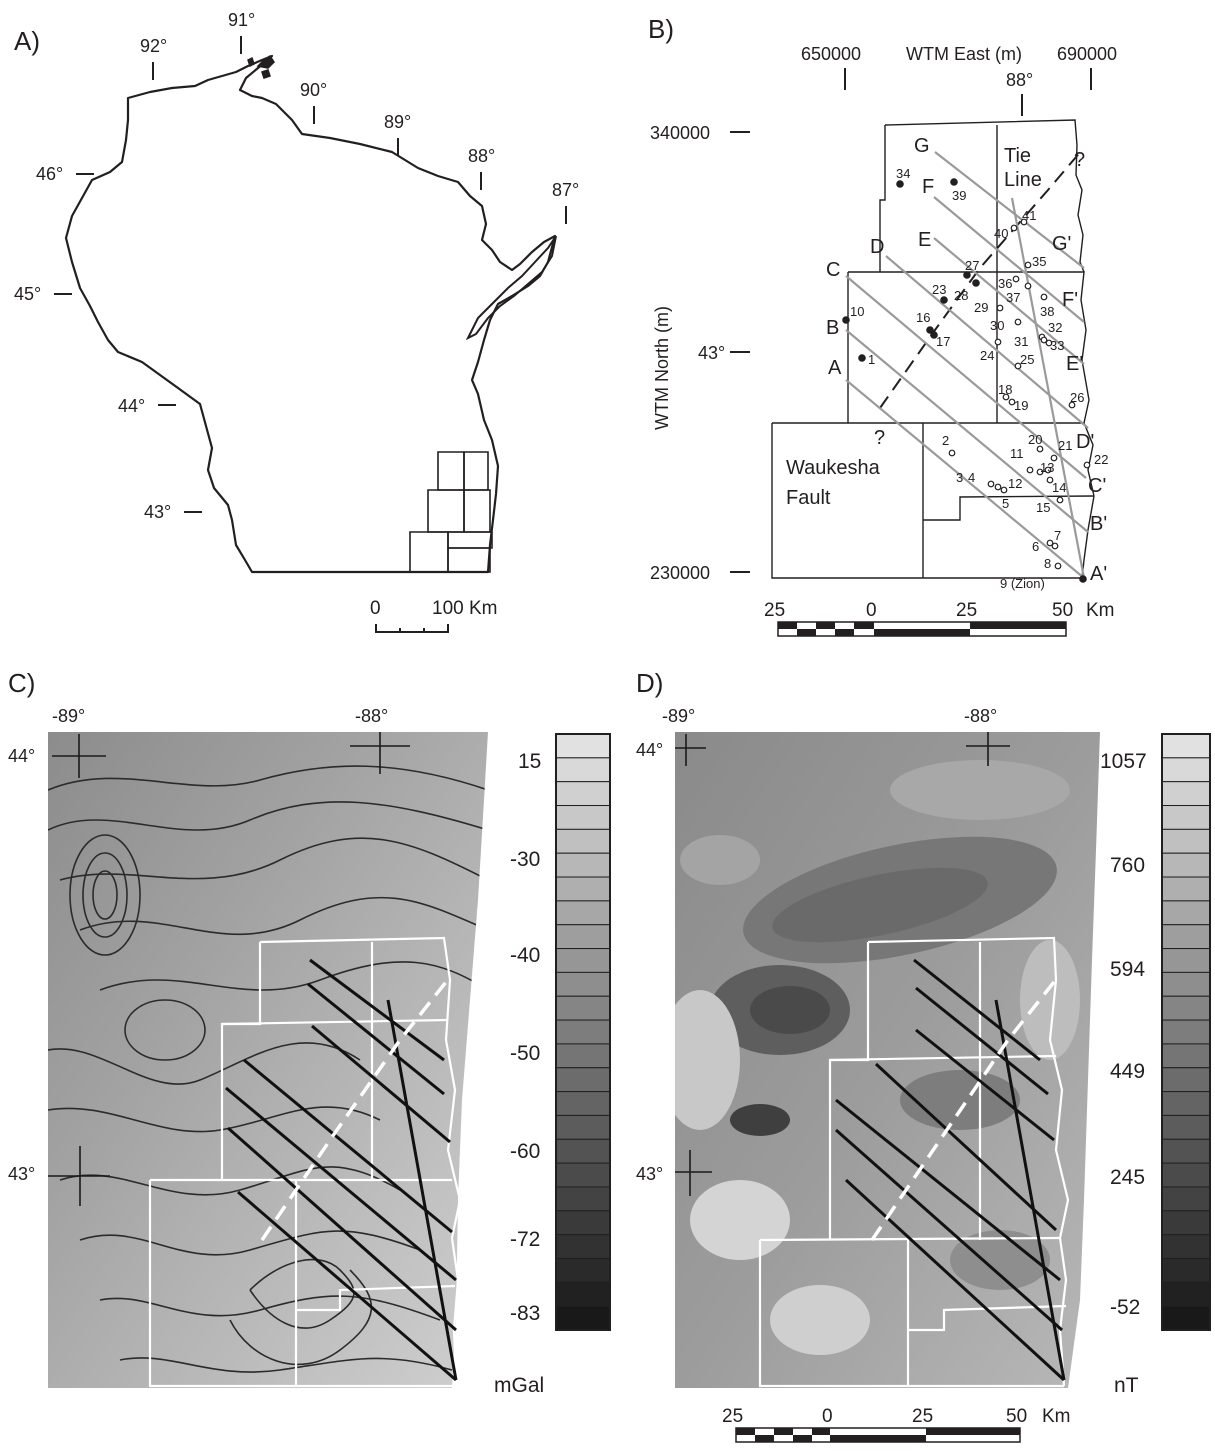 The width and height of the screenshot is (1215, 1452). What do you see at coordinates (397, 122) in the screenshot?
I see `lon-label: 89°` at bounding box center [397, 122].